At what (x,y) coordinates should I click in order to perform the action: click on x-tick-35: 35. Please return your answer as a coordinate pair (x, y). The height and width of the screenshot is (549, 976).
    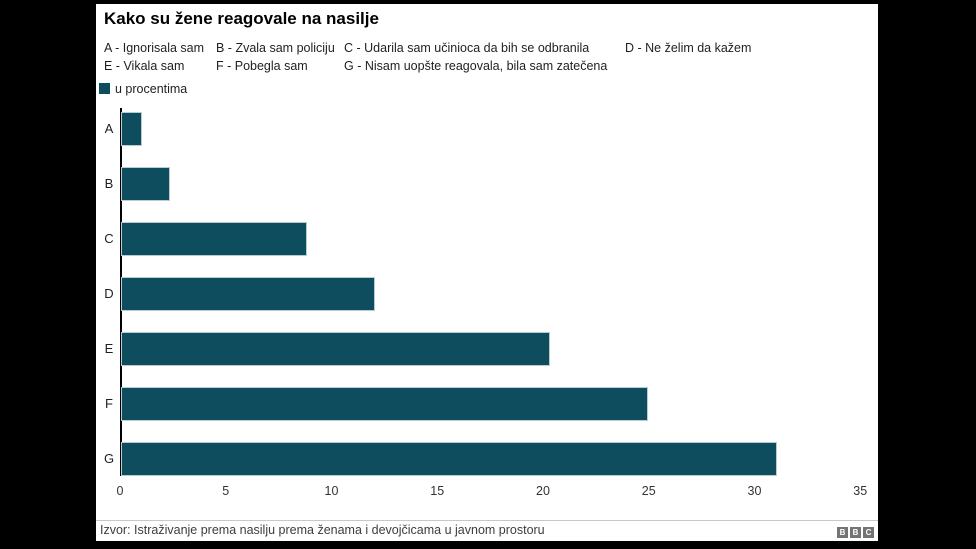
    Looking at the image, I should click on (860, 491).